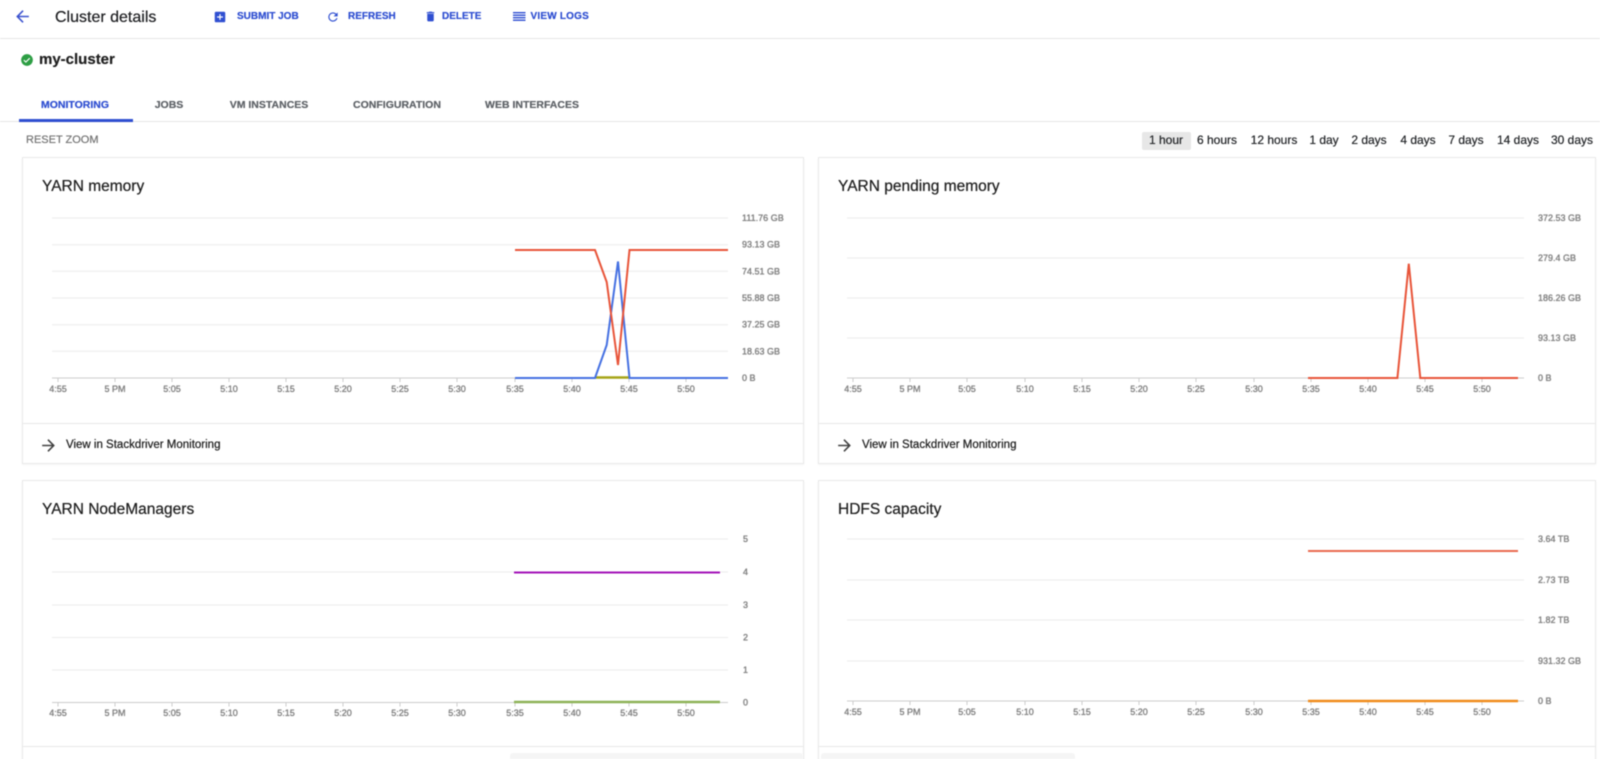 This screenshot has height=759, width=1600. Describe the element at coordinates (745, 638) in the screenshot. I see `svg-text: 2` at that location.